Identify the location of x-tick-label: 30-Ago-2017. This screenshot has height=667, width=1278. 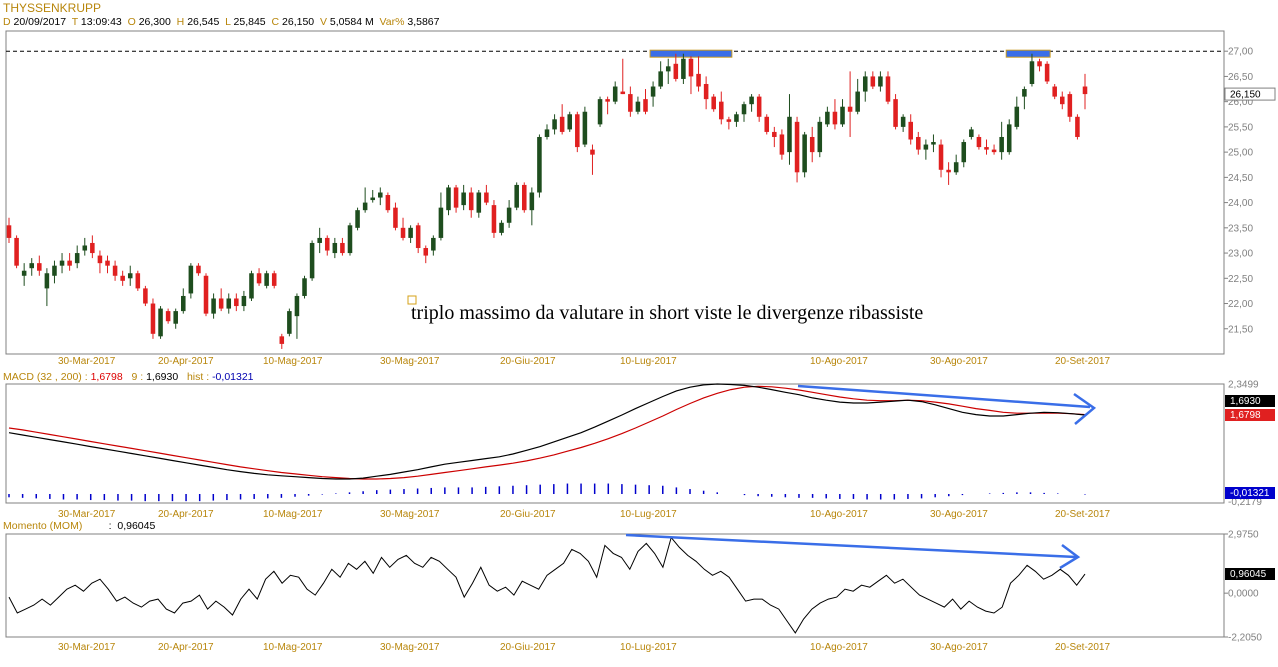
(959, 361).